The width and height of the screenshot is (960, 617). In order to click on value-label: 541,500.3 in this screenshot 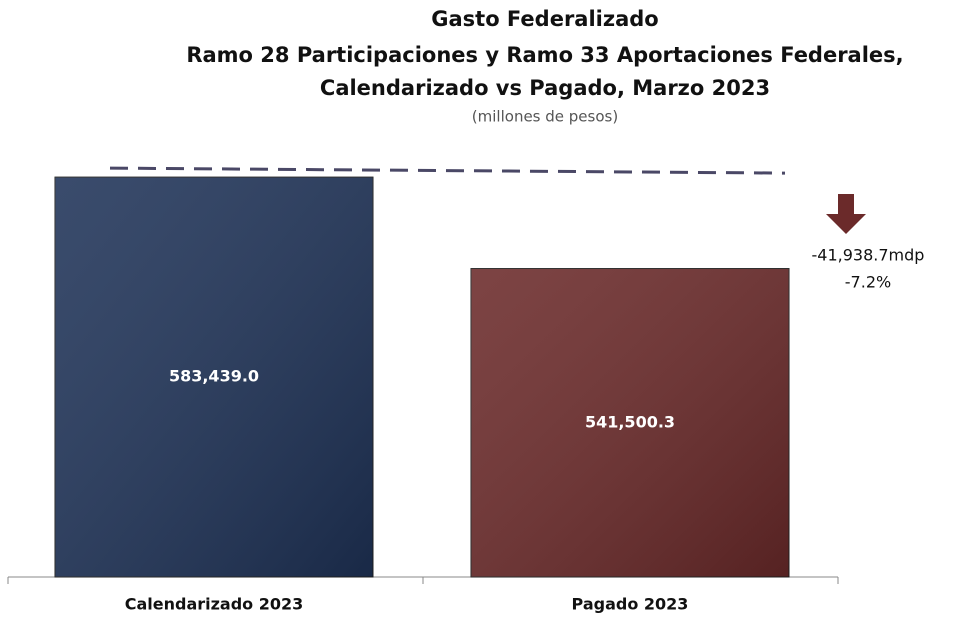, I will do `click(630, 421)`.